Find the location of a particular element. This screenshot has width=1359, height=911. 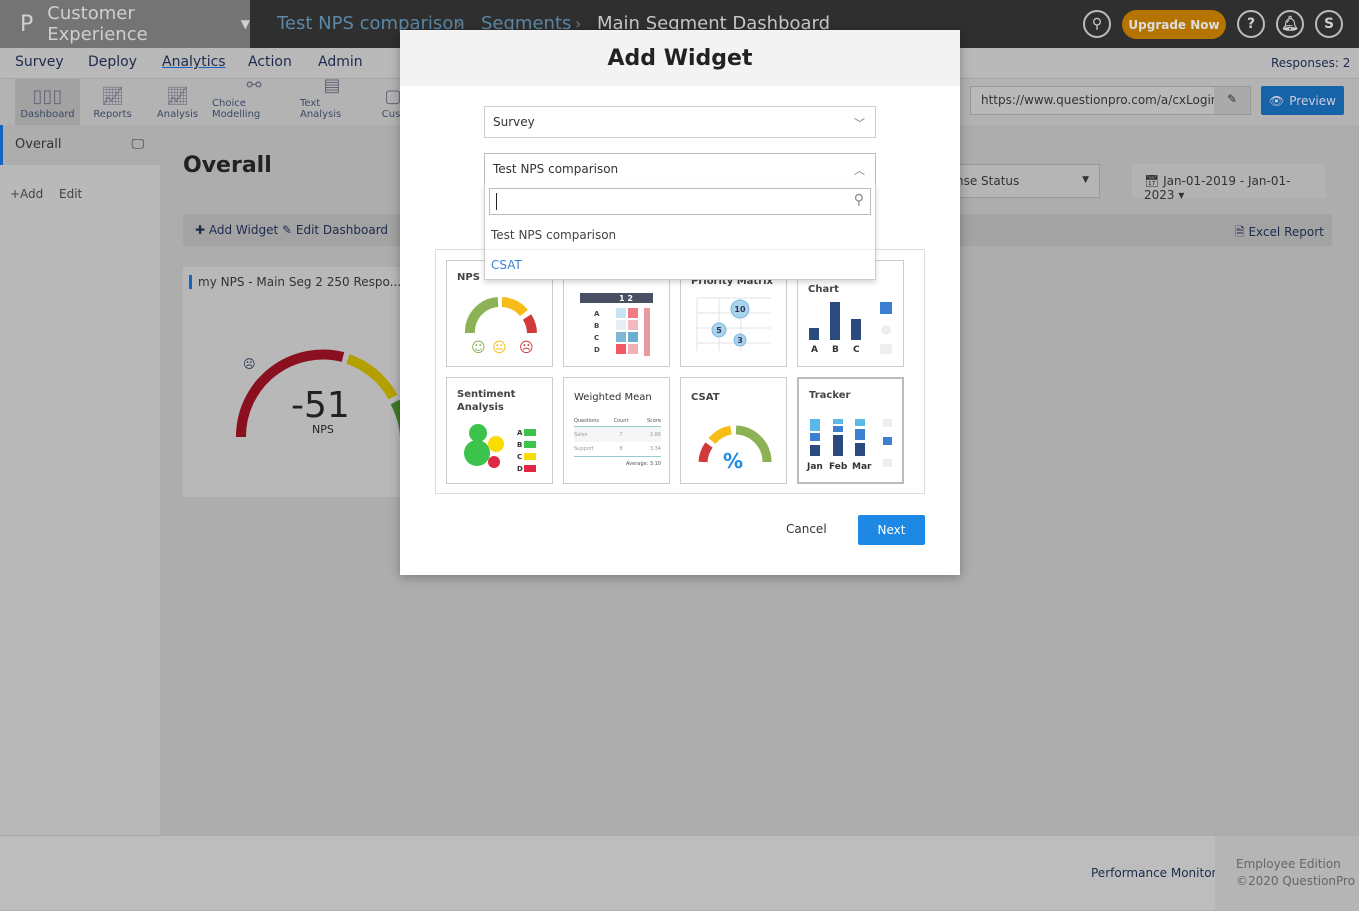

excel-report-button: 🗎 Excel Report is located at coordinates (1279, 232).